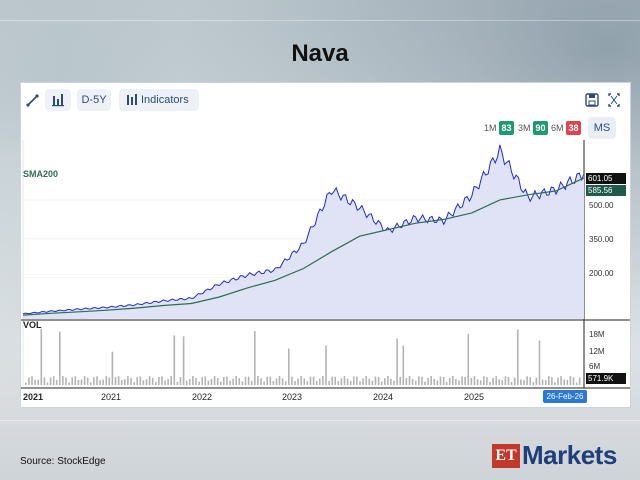  Describe the element at coordinates (58, 100) in the screenshot. I see `chart-type-button` at that location.